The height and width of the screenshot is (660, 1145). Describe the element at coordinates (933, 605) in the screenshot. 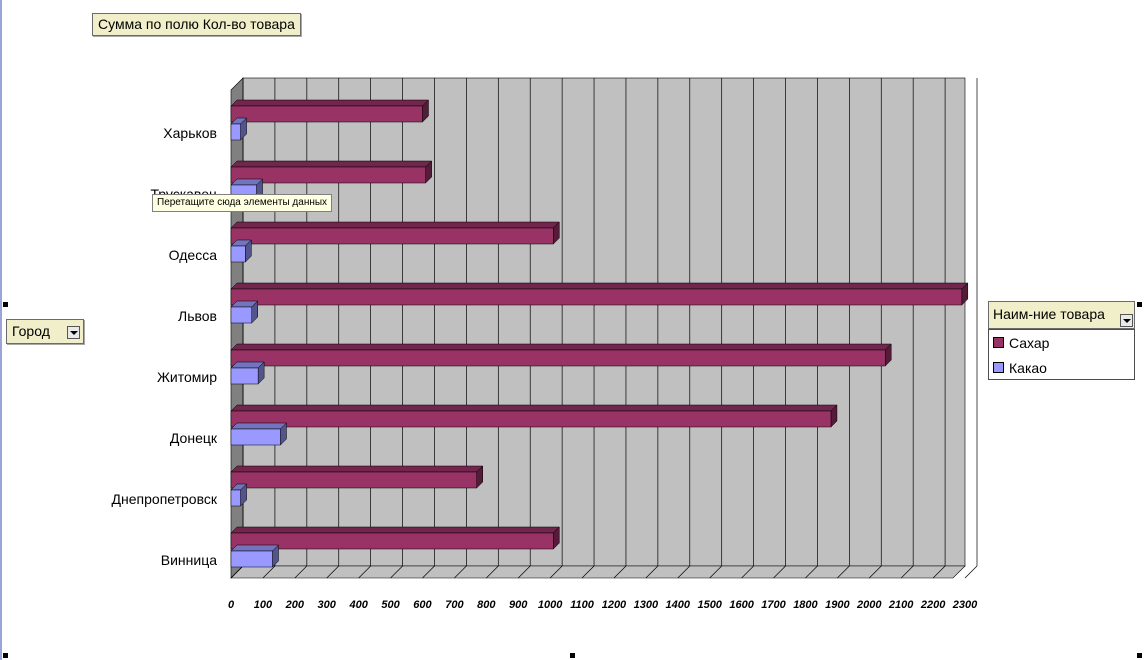

I see `value-tick-label: 2200` at that location.